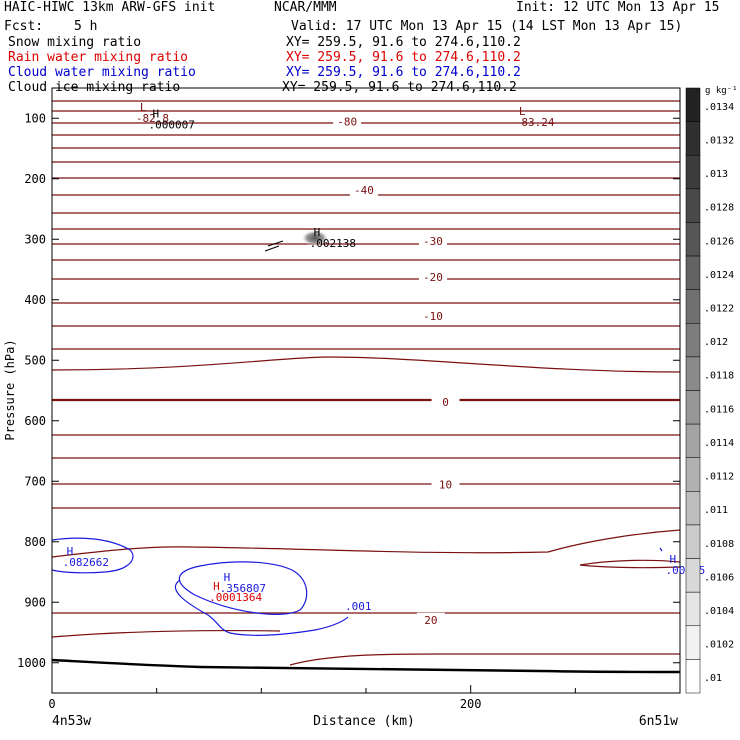  I want to click on colorbar-tick-label: .0124, so click(719, 275).